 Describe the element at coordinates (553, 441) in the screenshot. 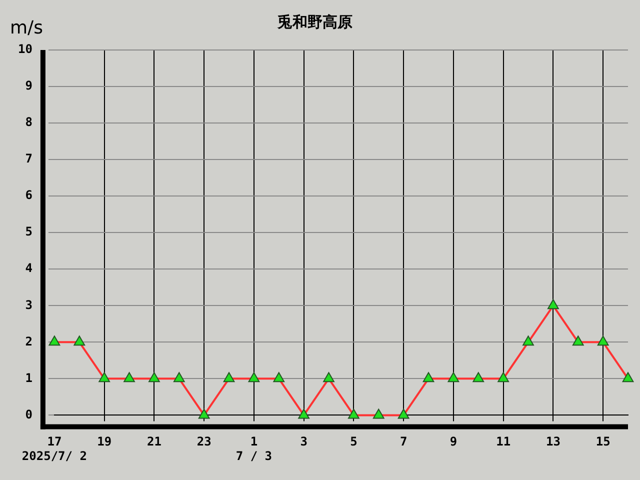

I see `x-tick-label: 13` at that location.